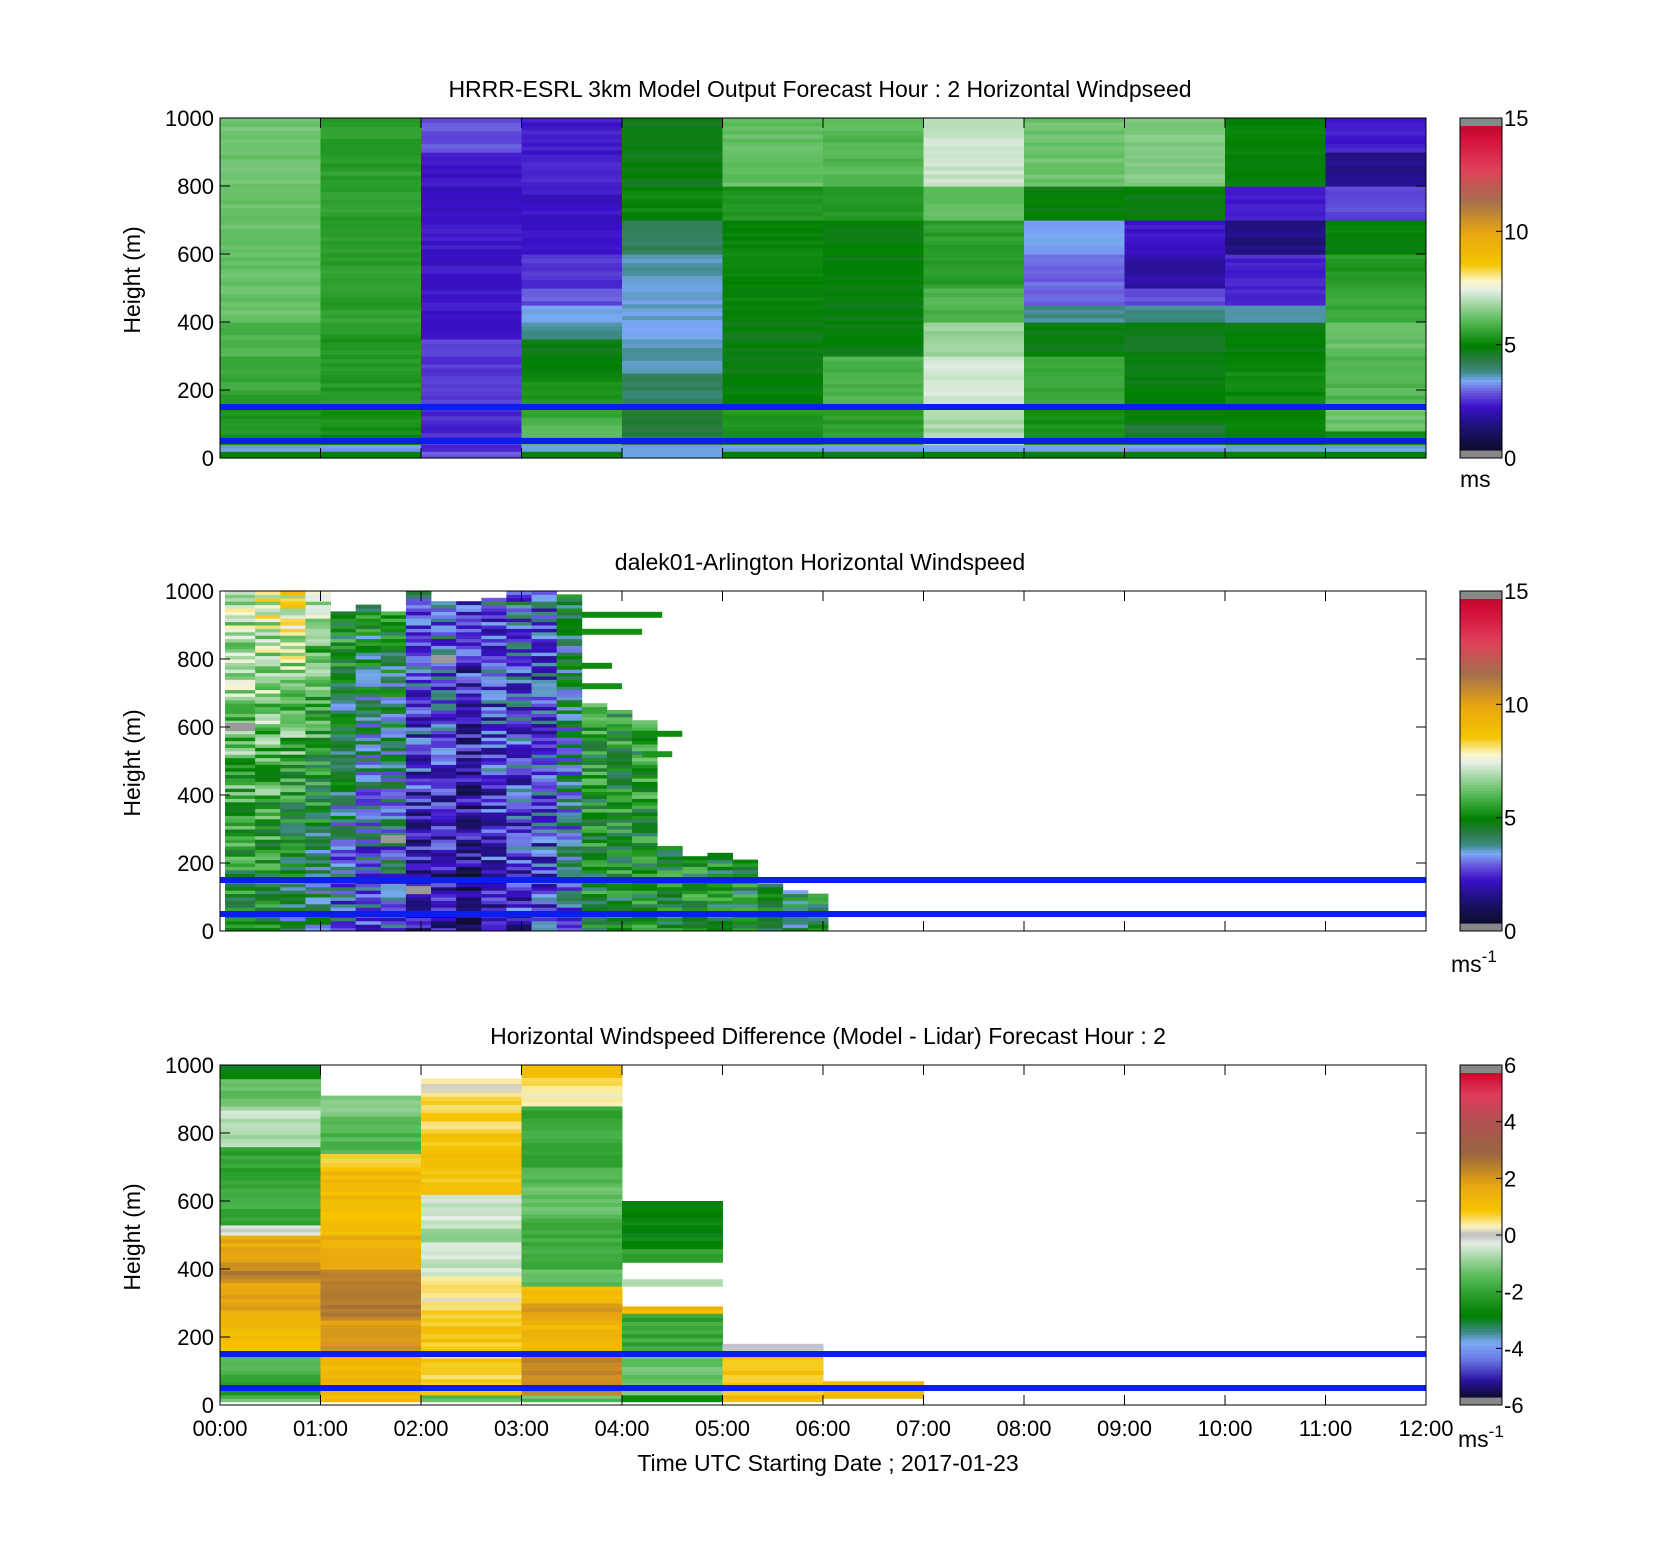 This screenshot has width=1680, height=1561. What do you see at coordinates (1516, 704) in the screenshot?
I see `colorbar-tick-label: 10` at bounding box center [1516, 704].